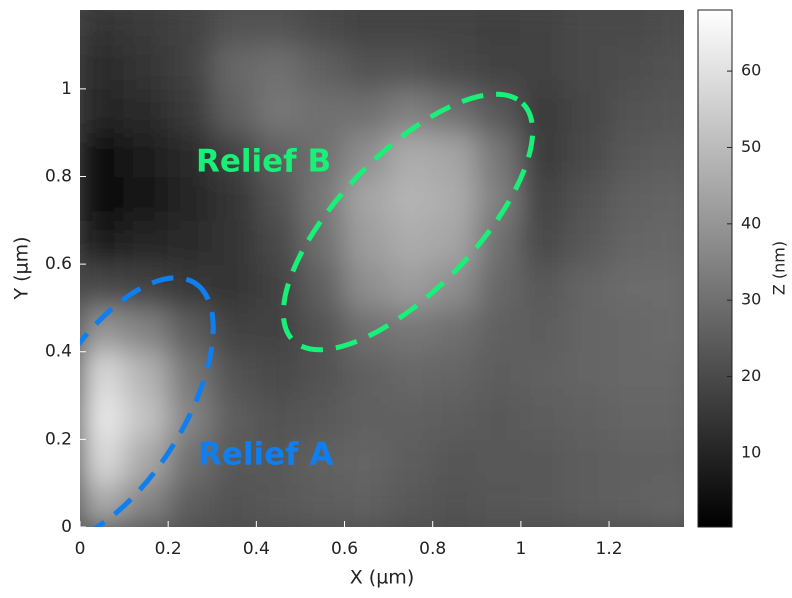 The image size is (792, 598). What do you see at coordinates (432, 549) in the screenshot?
I see `x-tick-label: 0.8` at bounding box center [432, 549].